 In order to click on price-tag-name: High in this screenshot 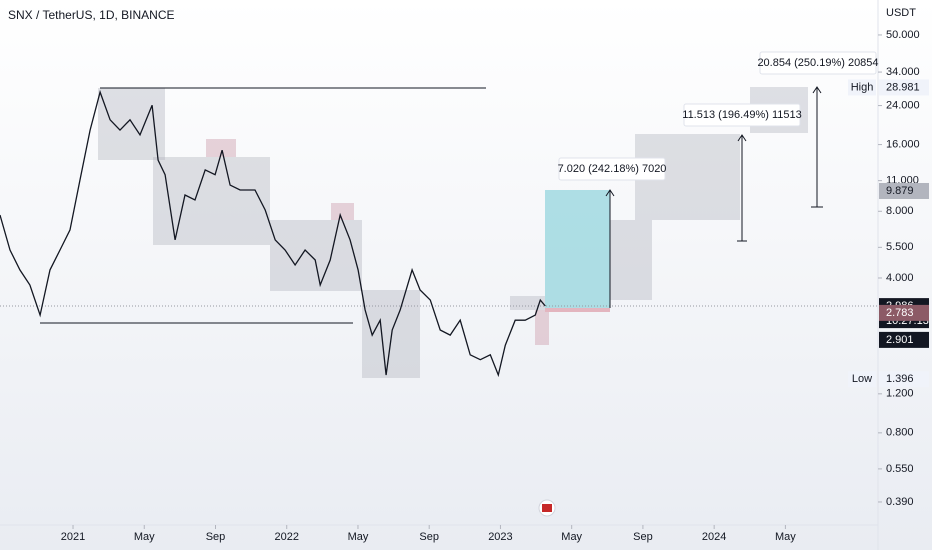, I will do `click(862, 87)`.